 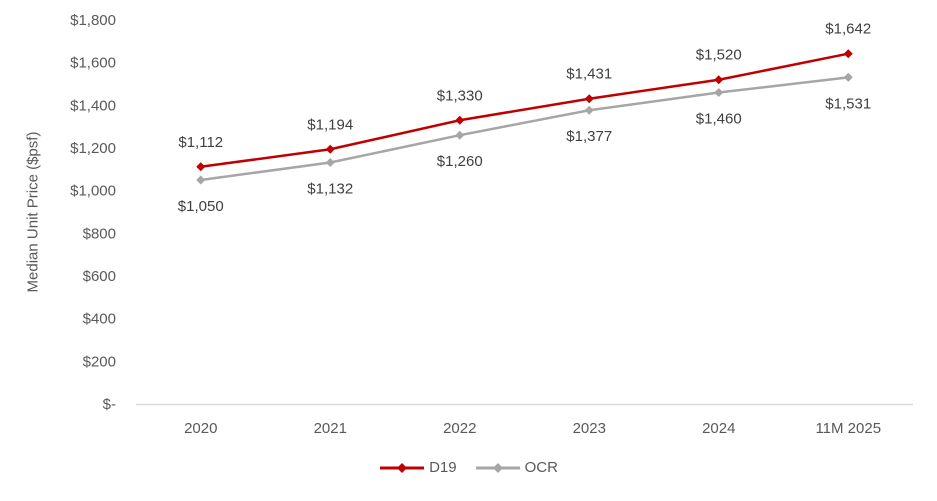 I want to click on data-label-ocr: $1,377, so click(x=589, y=136).